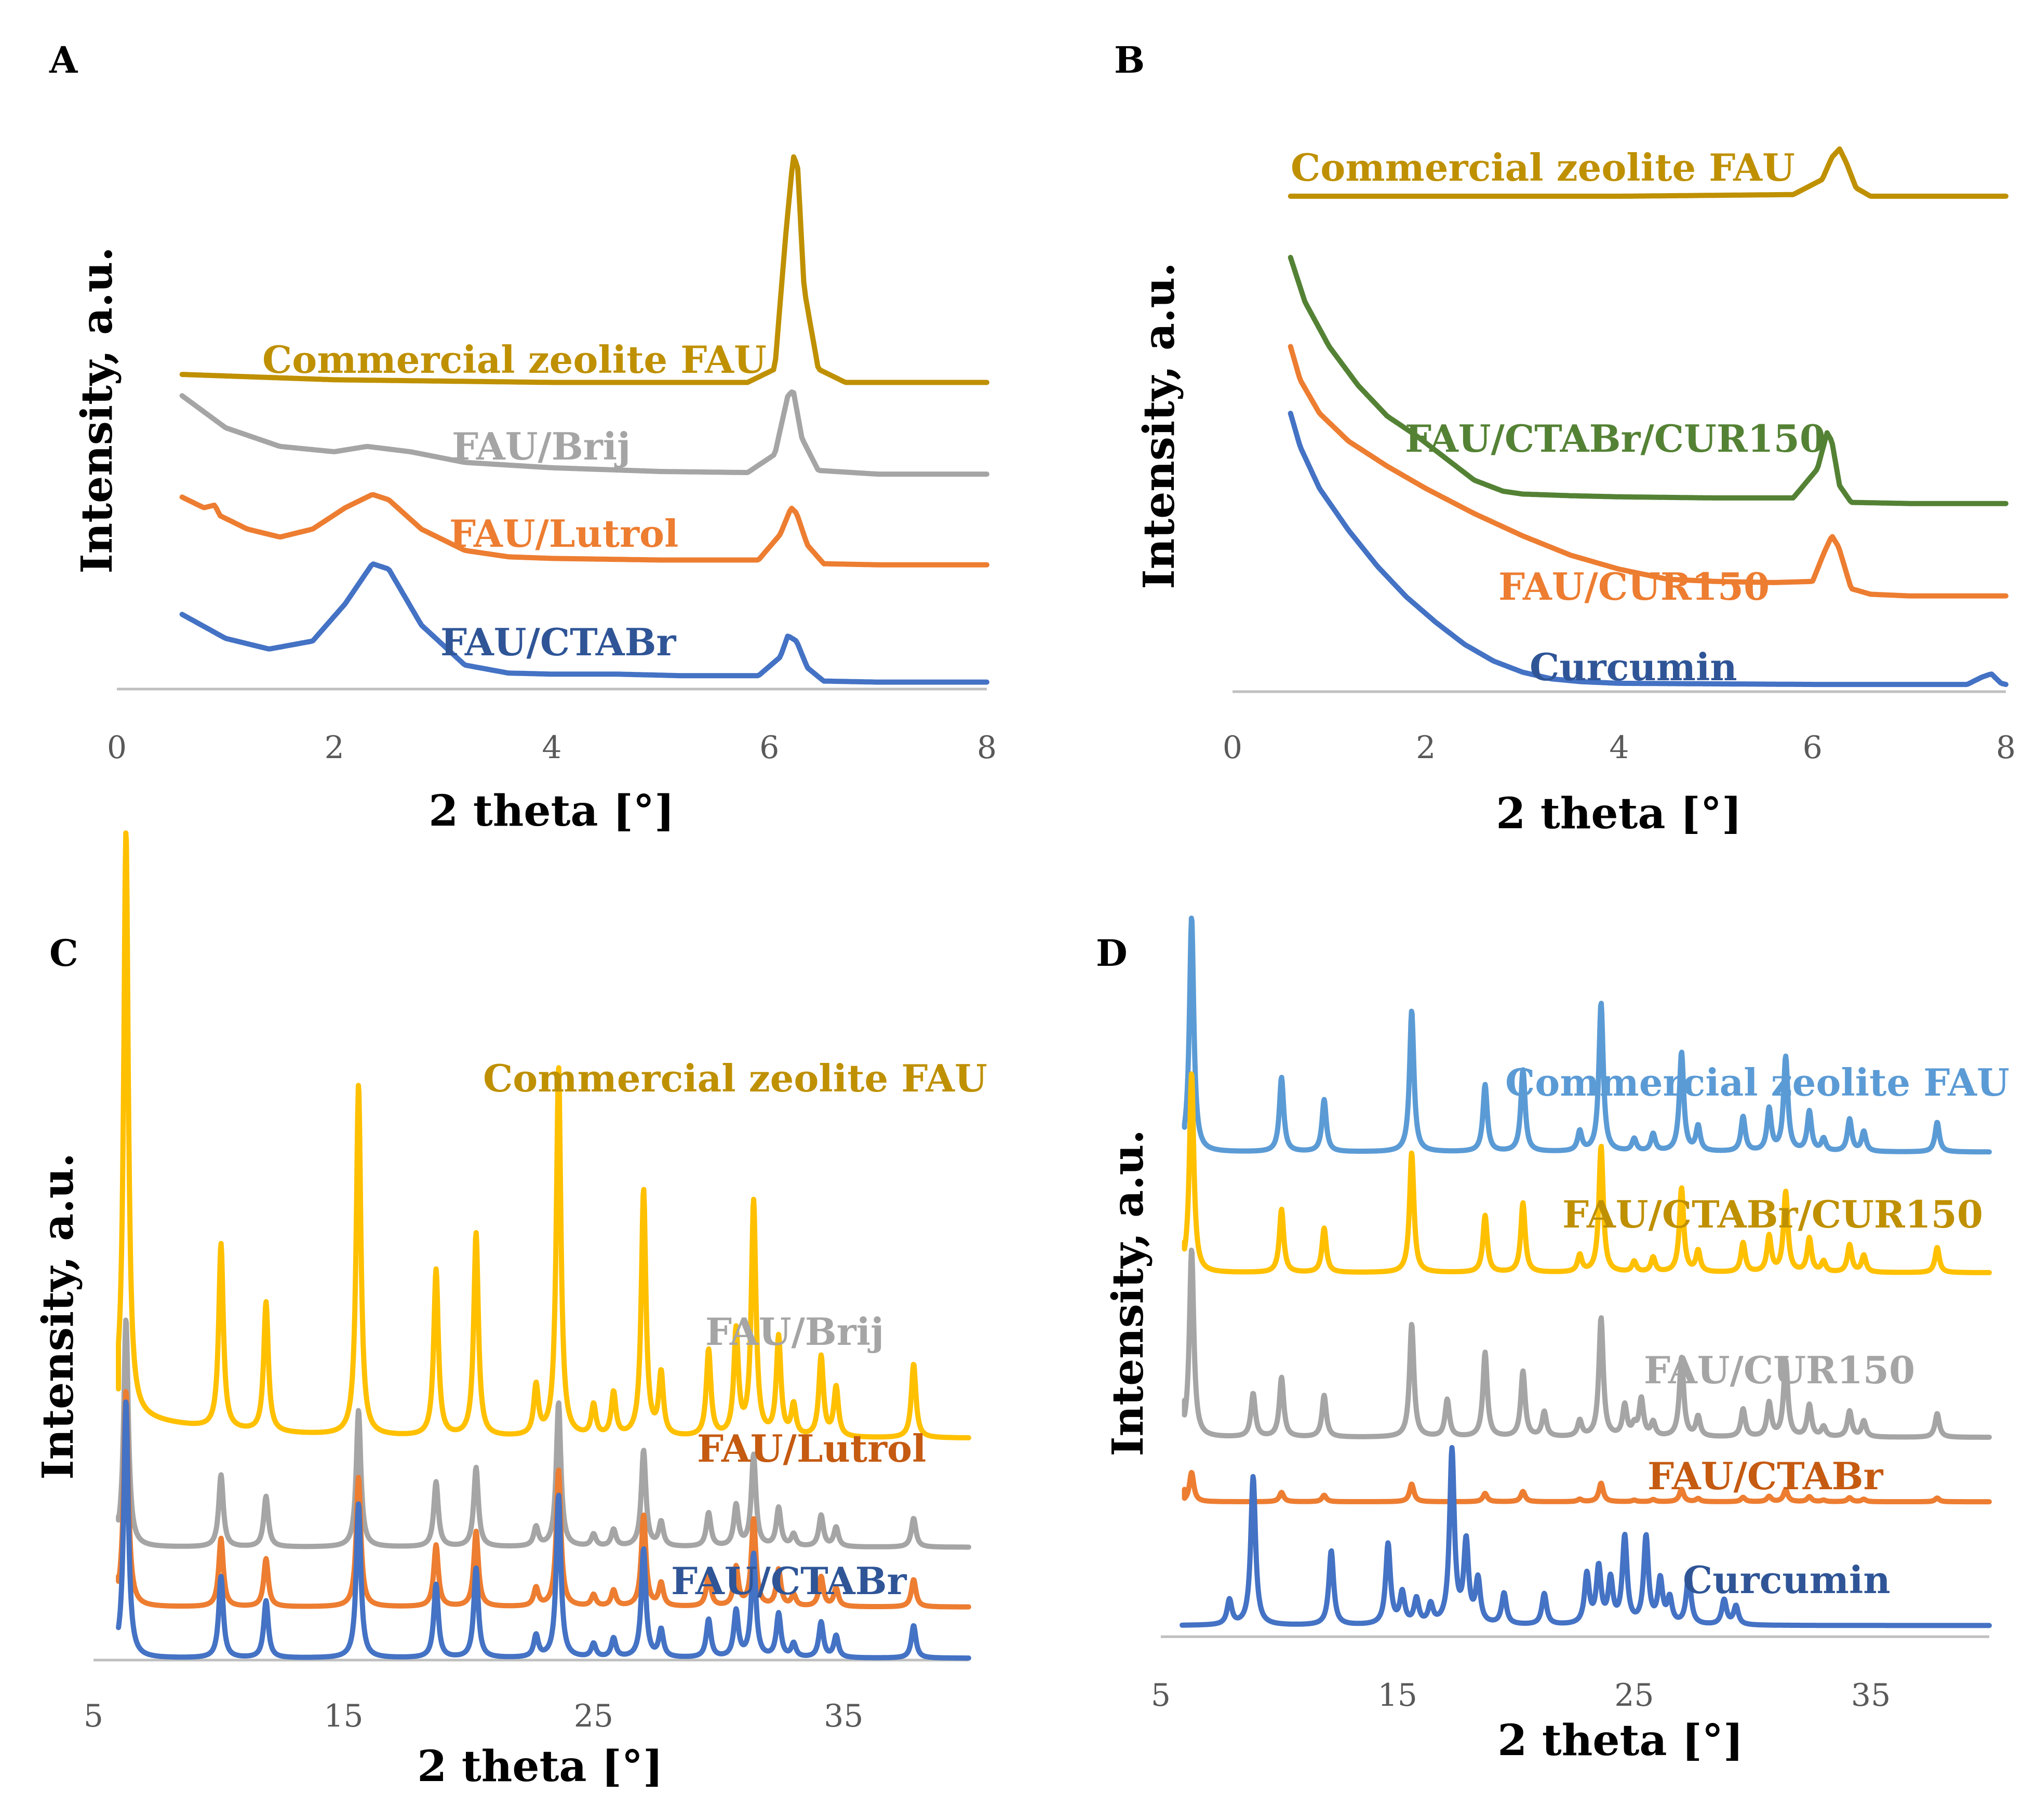 The height and width of the screenshot is (1820, 2036). What do you see at coordinates (1587, 1173) in the screenshot?
I see `series-line-d-fau-ctabr-cur150` at bounding box center [1587, 1173].